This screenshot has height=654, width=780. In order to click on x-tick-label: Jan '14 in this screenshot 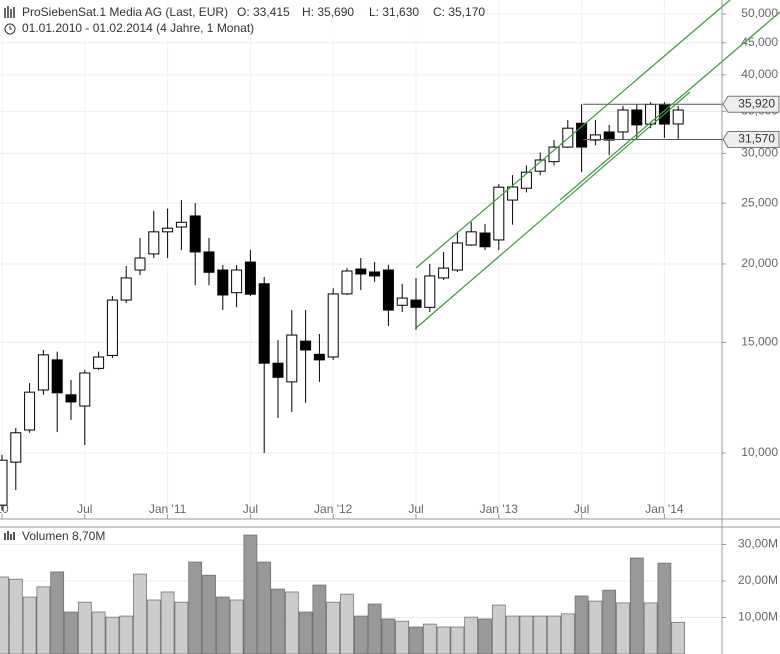, I will do `click(664, 509)`.